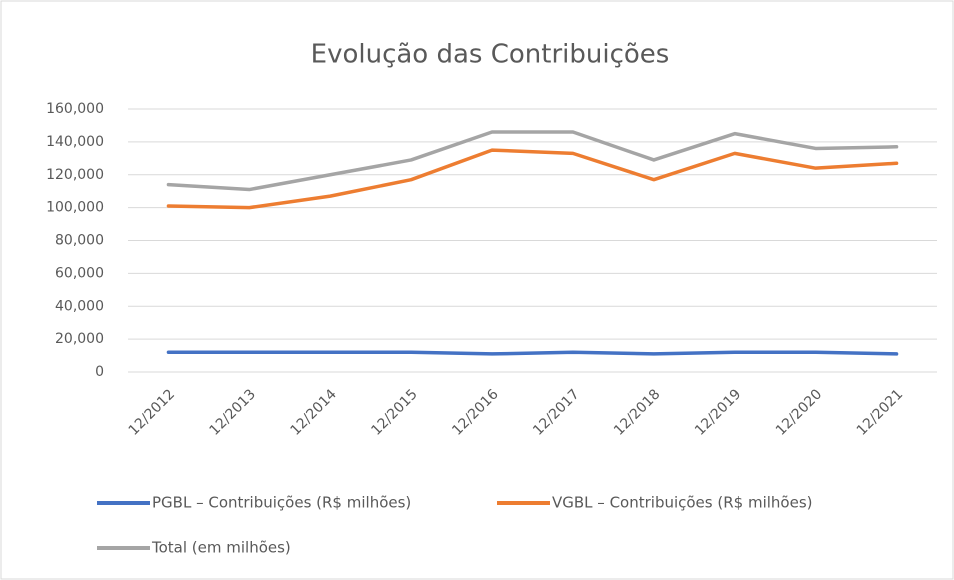 The height and width of the screenshot is (580, 954). I want to click on chart-title: Evolução das Contribuições, so click(490, 55).